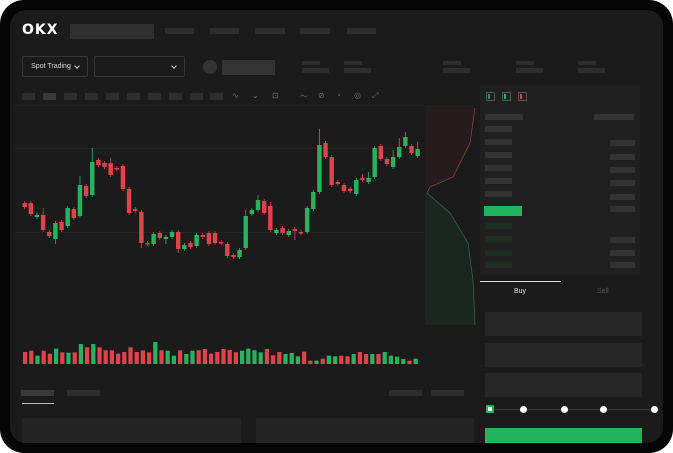  What do you see at coordinates (603, 291) in the screenshot?
I see `tab-sell: Sell` at bounding box center [603, 291].